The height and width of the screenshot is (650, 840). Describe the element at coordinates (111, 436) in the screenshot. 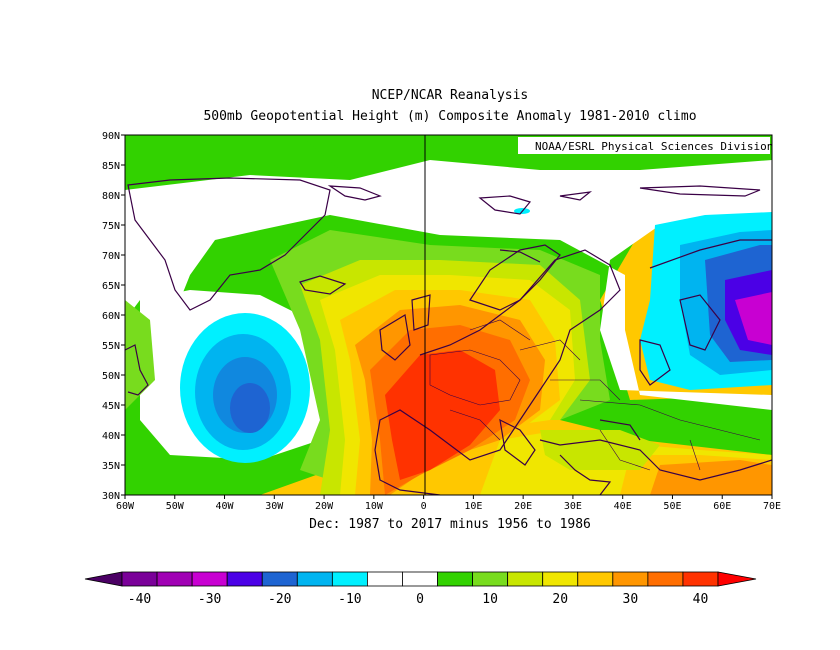

I see `lat-tick-label: 40N` at that location.